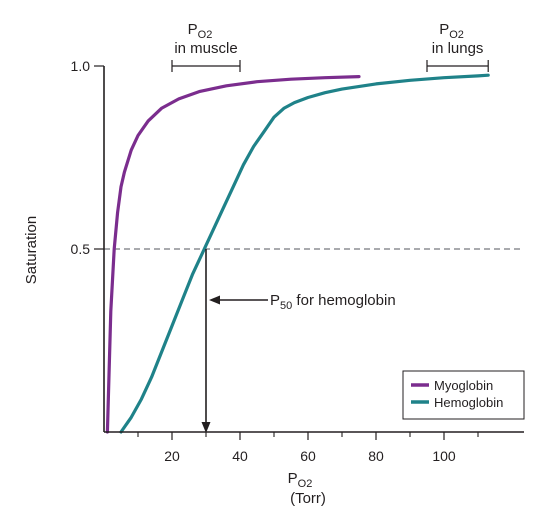 The width and height of the screenshot is (559, 519). I want to click on x-tick-label-80: 80, so click(376, 456).